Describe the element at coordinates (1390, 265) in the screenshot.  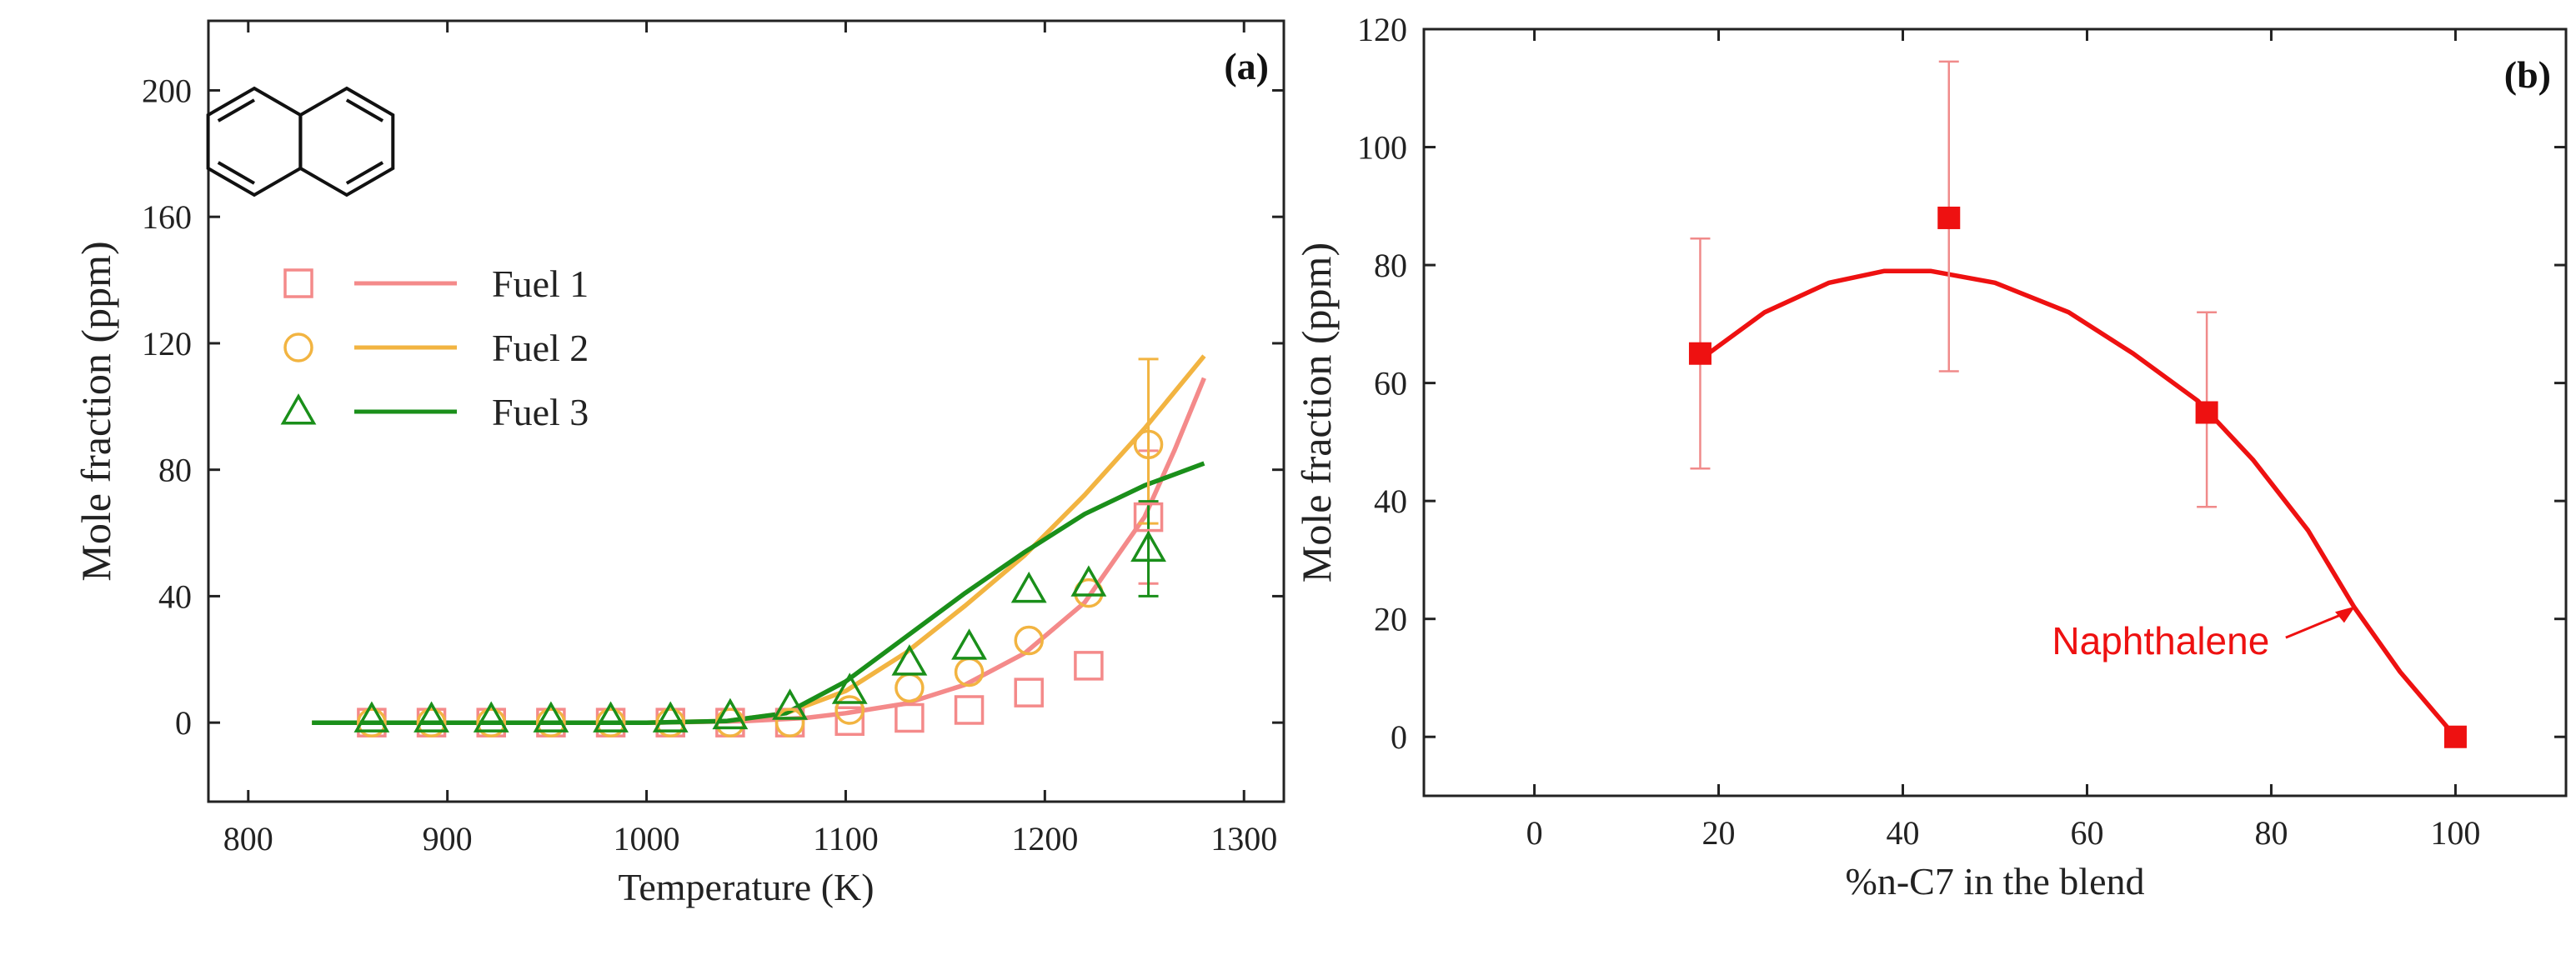
I see `b-y-tick-label: 80` at that location.